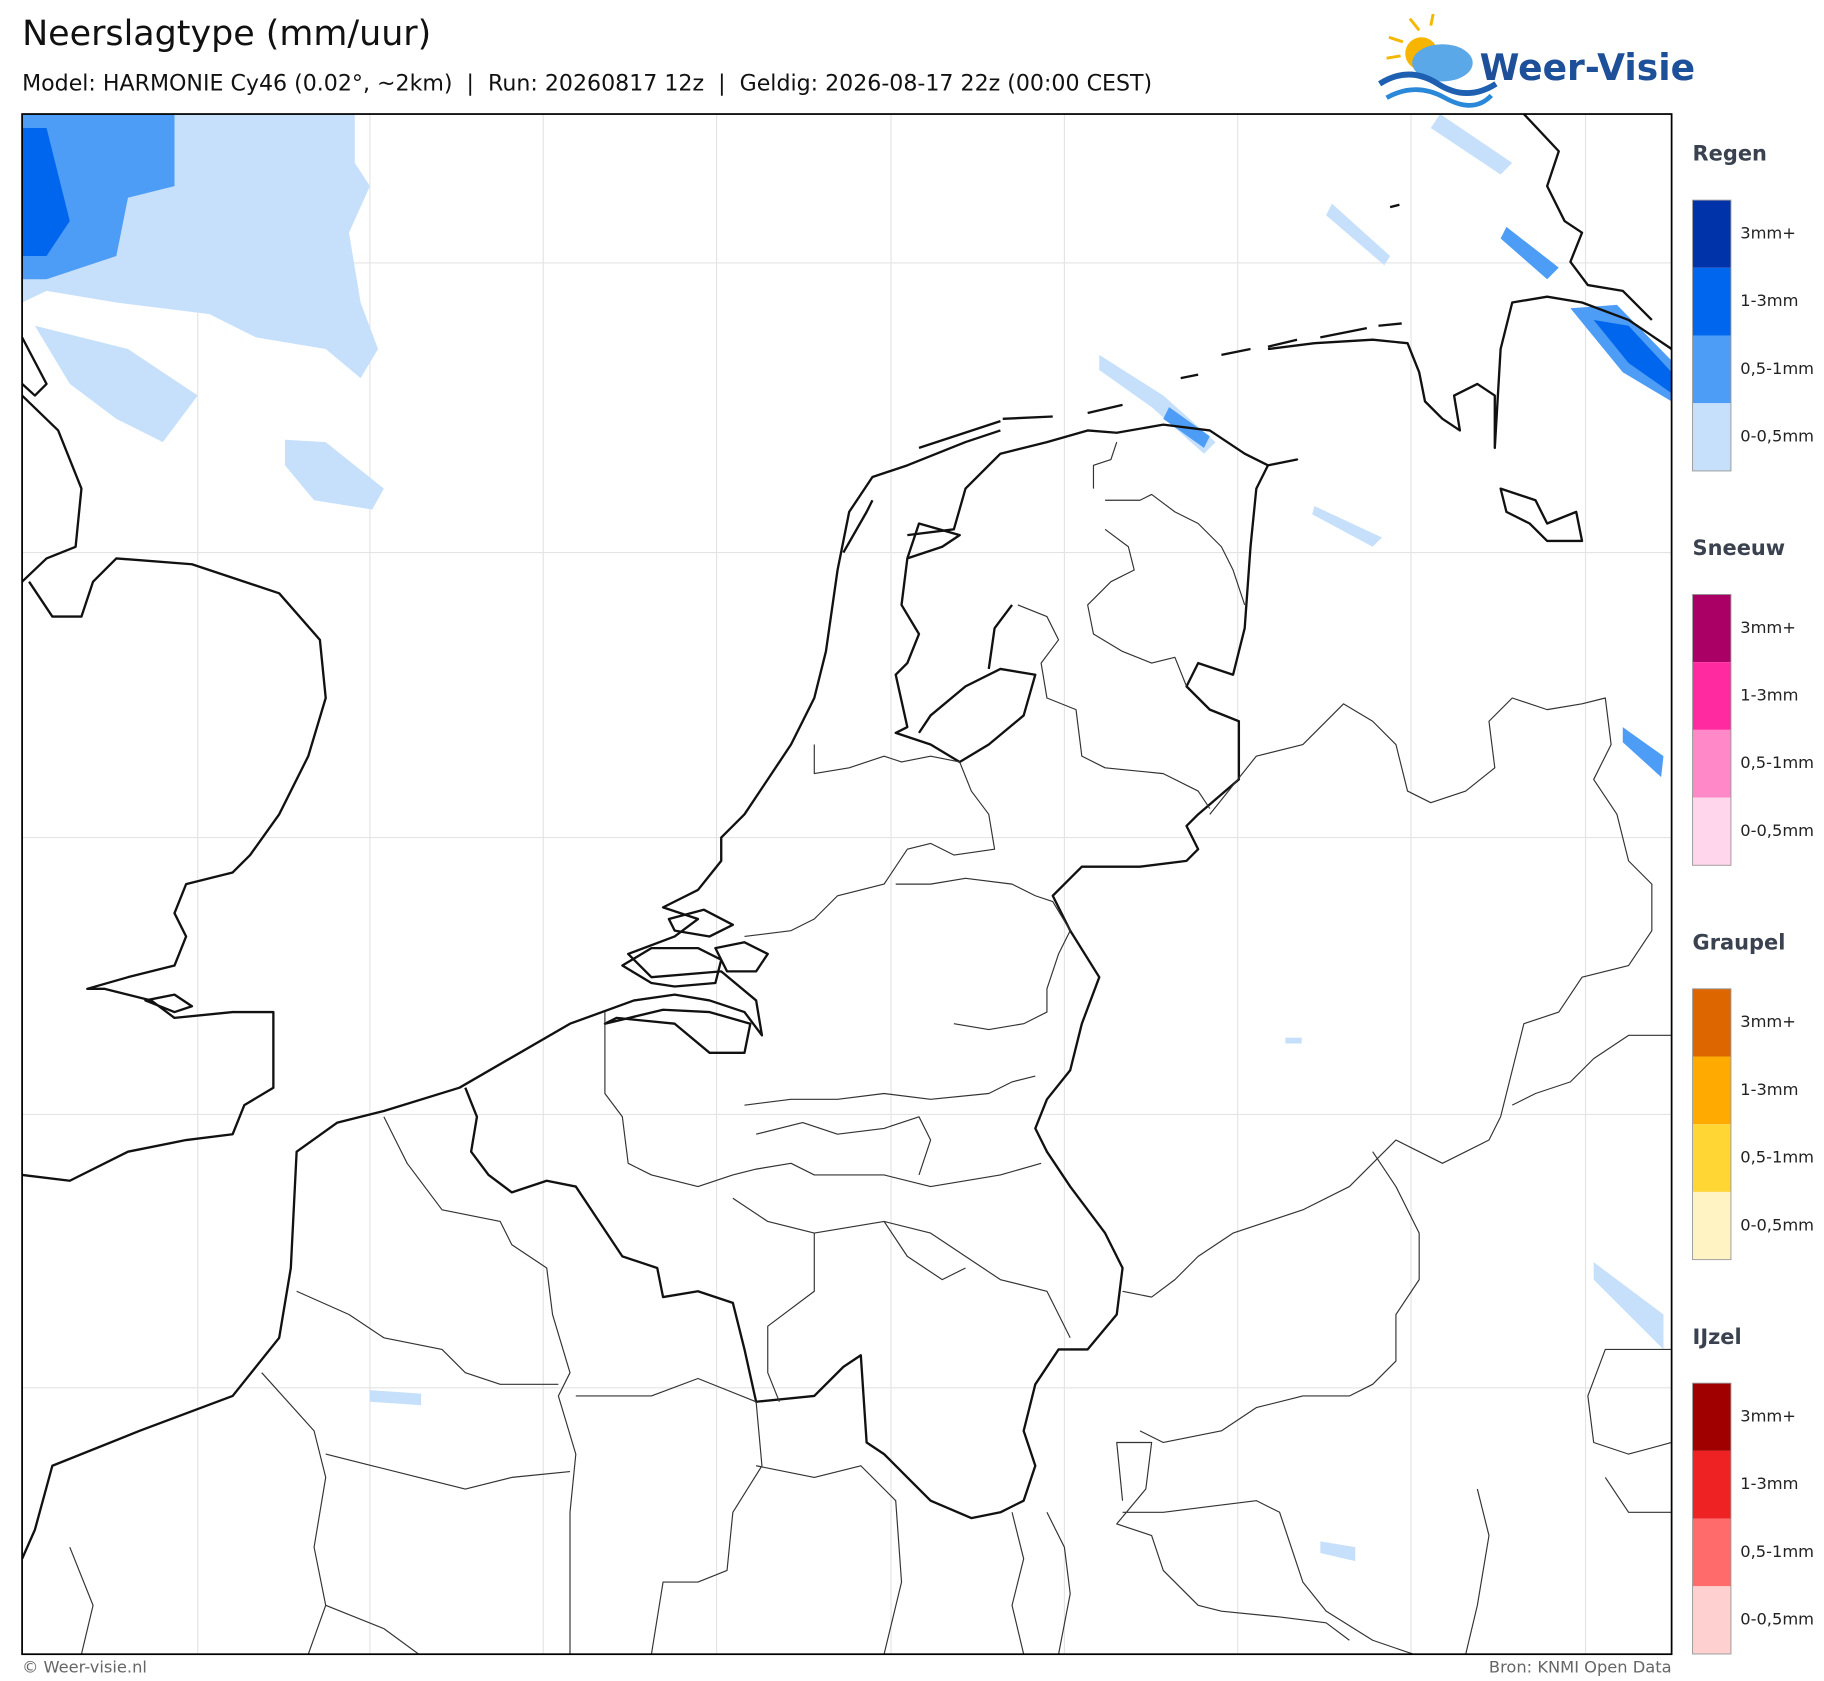 This screenshot has height=1681, width=1824. Describe the element at coordinates (1717, 1337) in the screenshot. I see `legend-title: IJzel` at that location.